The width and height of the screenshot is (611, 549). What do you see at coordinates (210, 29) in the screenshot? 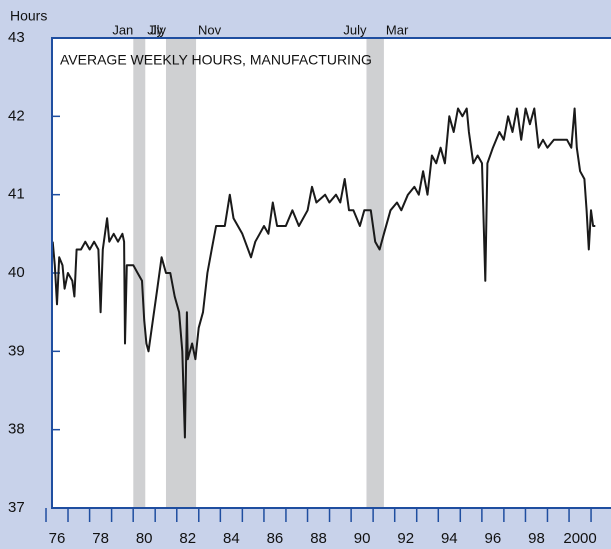
I see `recession-label: Nov` at bounding box center [210, 29].